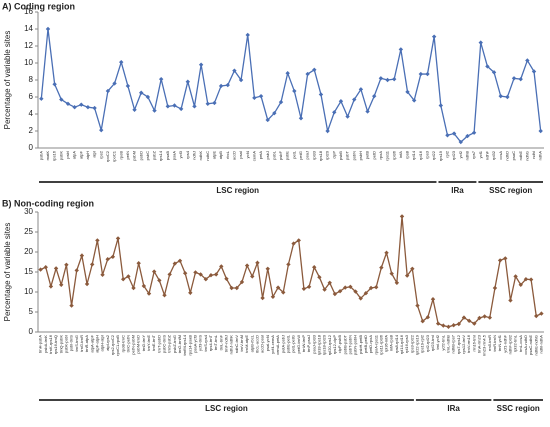  What do you see at coordinates (339, 344) in the screenshot?
I see `x-tick-label: clpP-psbB` at bounding box center [339, 344].